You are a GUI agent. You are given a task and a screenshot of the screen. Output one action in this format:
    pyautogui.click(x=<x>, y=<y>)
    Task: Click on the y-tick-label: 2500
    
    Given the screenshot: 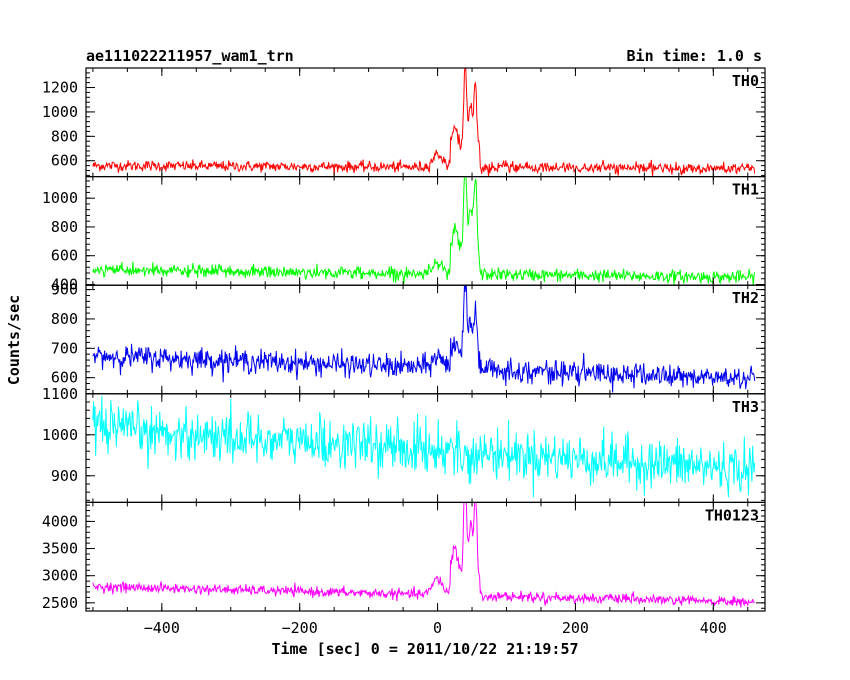 What is the action you would take?
    pyautogui.click(x=60, y=603)
    